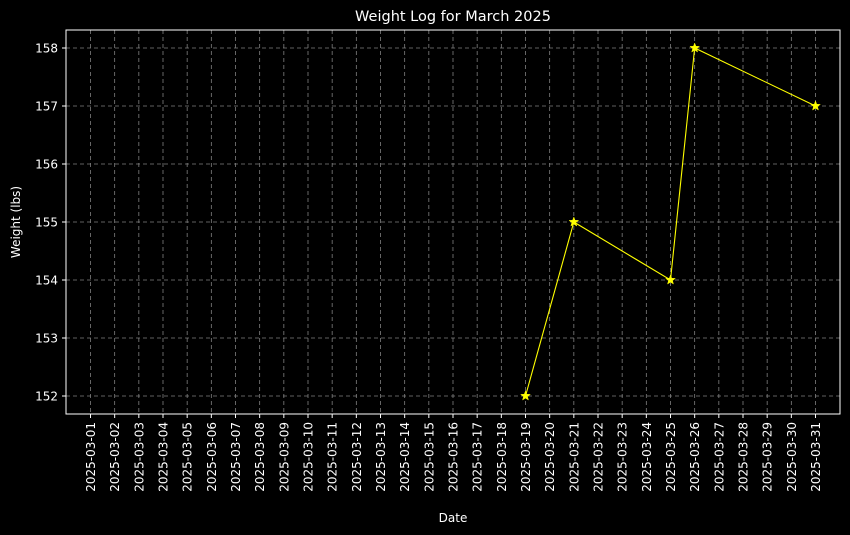  What do you see at coordinates (188, 457) in the screenshot?
I see `x-tick-label: 2025-03-05` at bounding box center [188, 457].